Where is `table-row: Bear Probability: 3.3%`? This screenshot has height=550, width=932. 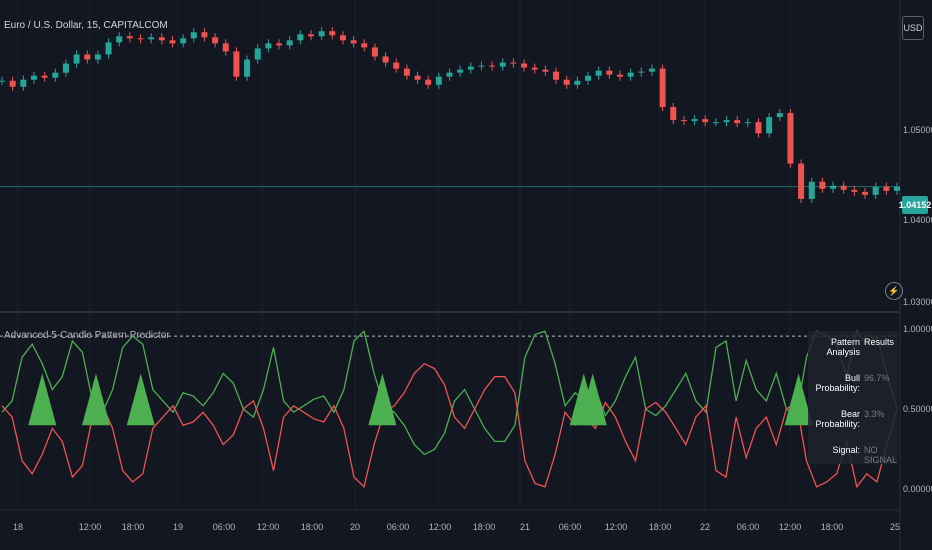 table-row: Bear Probability: 3.3% is located at coordinates (853, 419).